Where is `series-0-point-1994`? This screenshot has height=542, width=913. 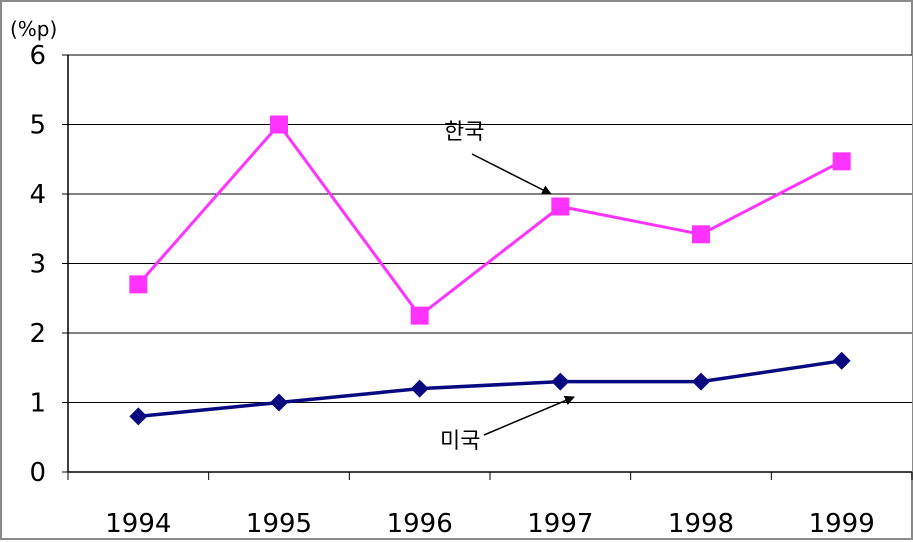 series-0-point-1994 is located at coordinates (138, 284).